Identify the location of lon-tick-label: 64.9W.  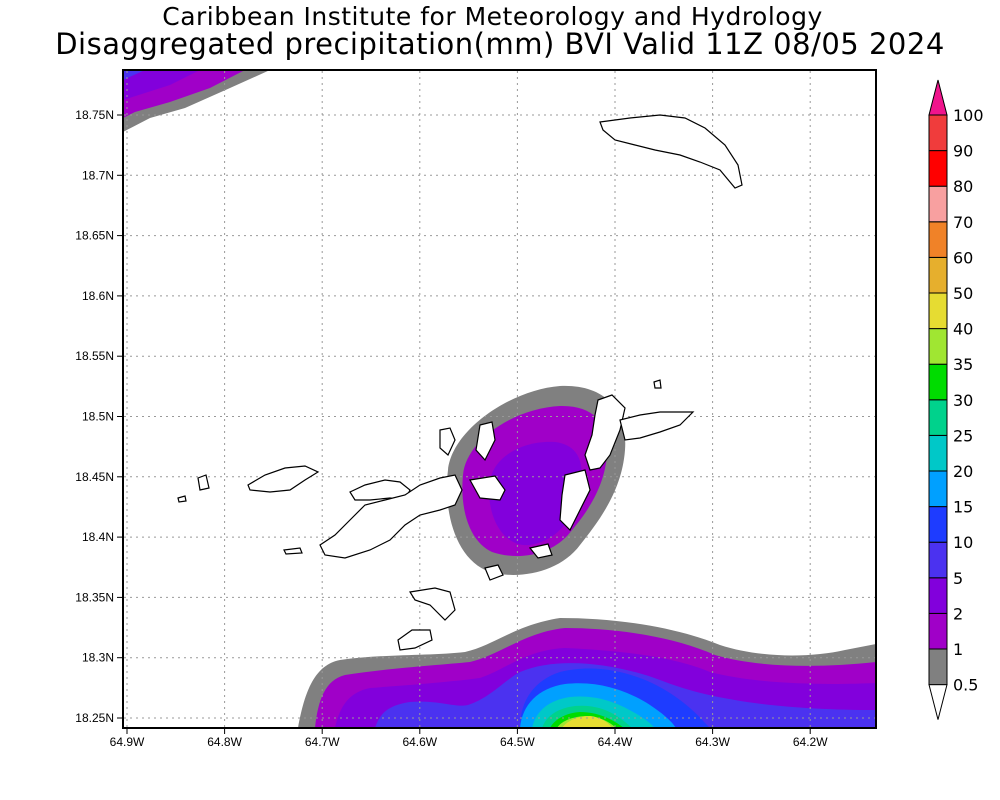
(127, 742).